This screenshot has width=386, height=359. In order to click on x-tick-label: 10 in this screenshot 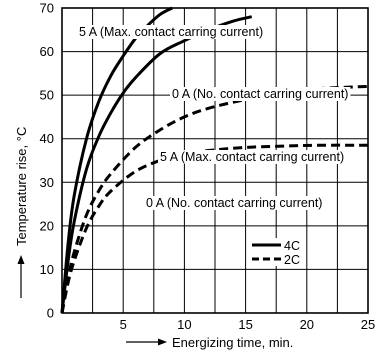, I will do `click(184, 324)`.